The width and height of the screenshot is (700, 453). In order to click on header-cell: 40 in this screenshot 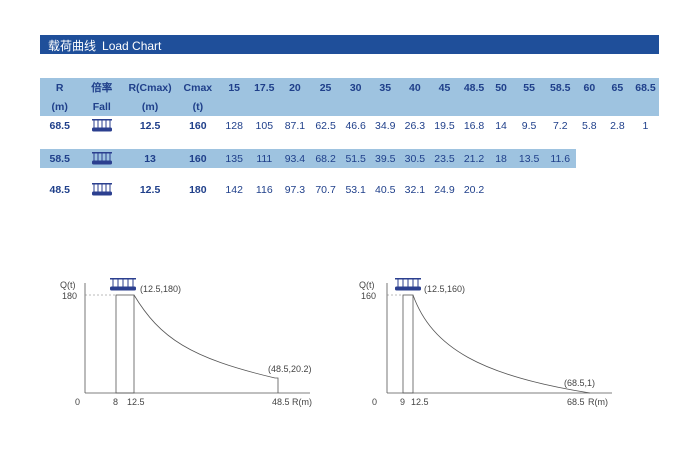, I will do `click(415, 87)`.